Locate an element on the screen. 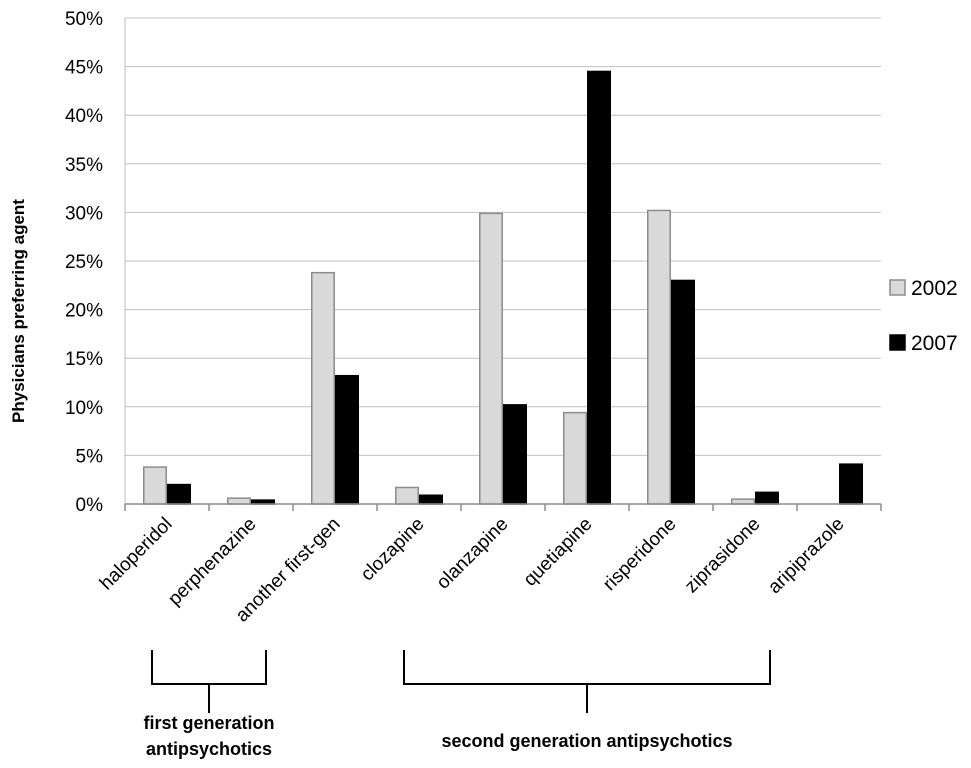  y-tick-label: 10% is located at coordinates (84, 408).